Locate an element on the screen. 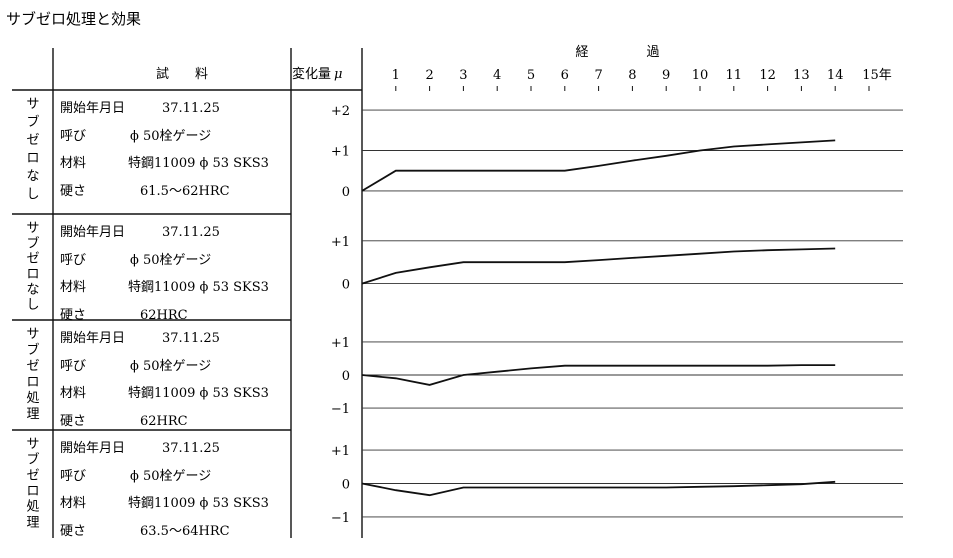  chart-title: サブゼロ処理と効果 is located at coordinates (73, 19).